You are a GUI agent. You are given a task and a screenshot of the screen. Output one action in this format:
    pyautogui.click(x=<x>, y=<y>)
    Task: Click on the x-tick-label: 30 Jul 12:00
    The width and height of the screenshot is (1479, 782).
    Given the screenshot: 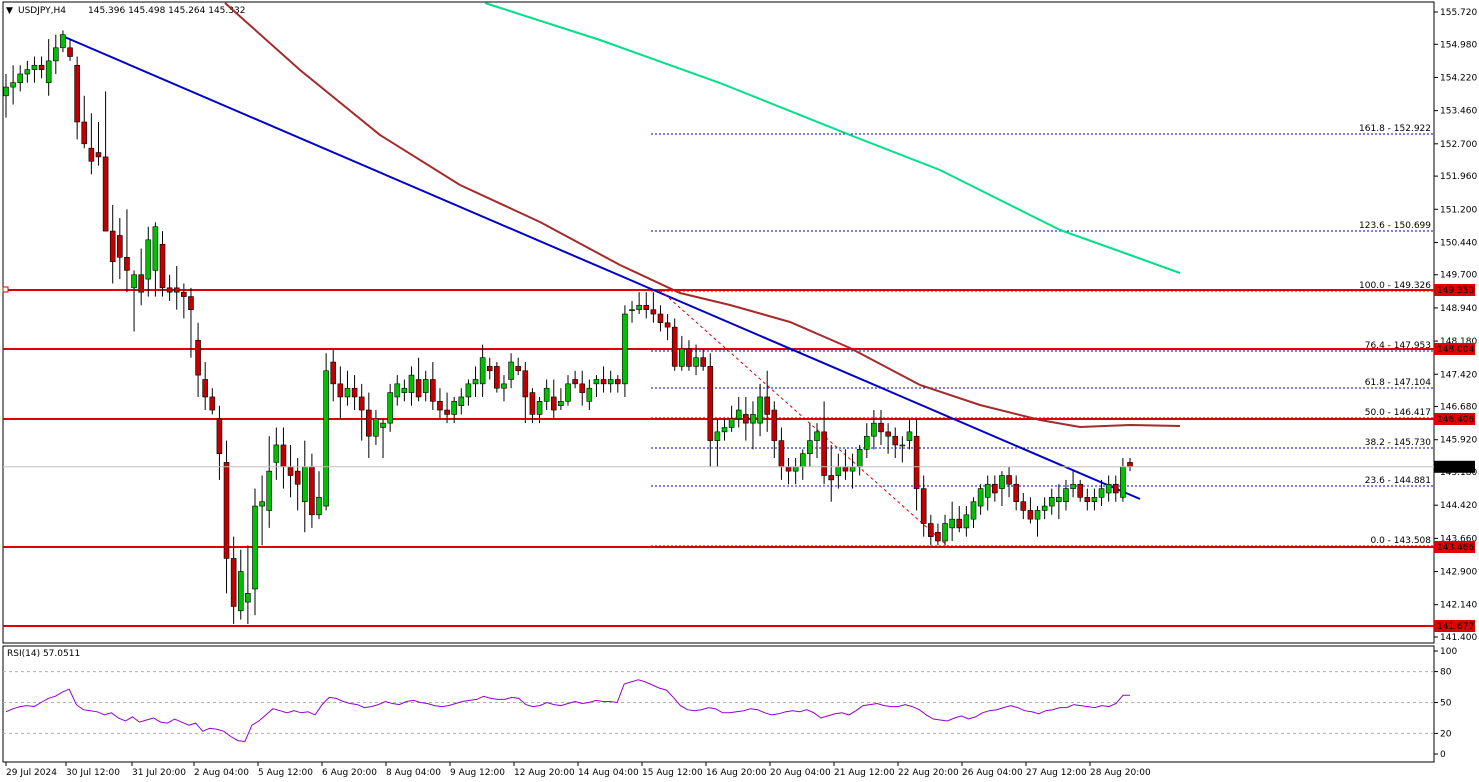 What is the action you would take?
    pyautogui.click(x=93, y=773)
    